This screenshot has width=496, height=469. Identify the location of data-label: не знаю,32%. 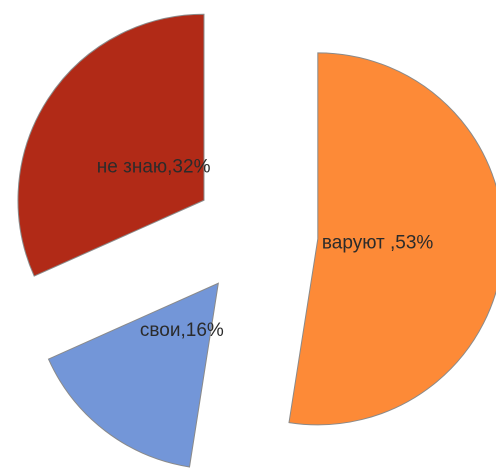
(154, 167).